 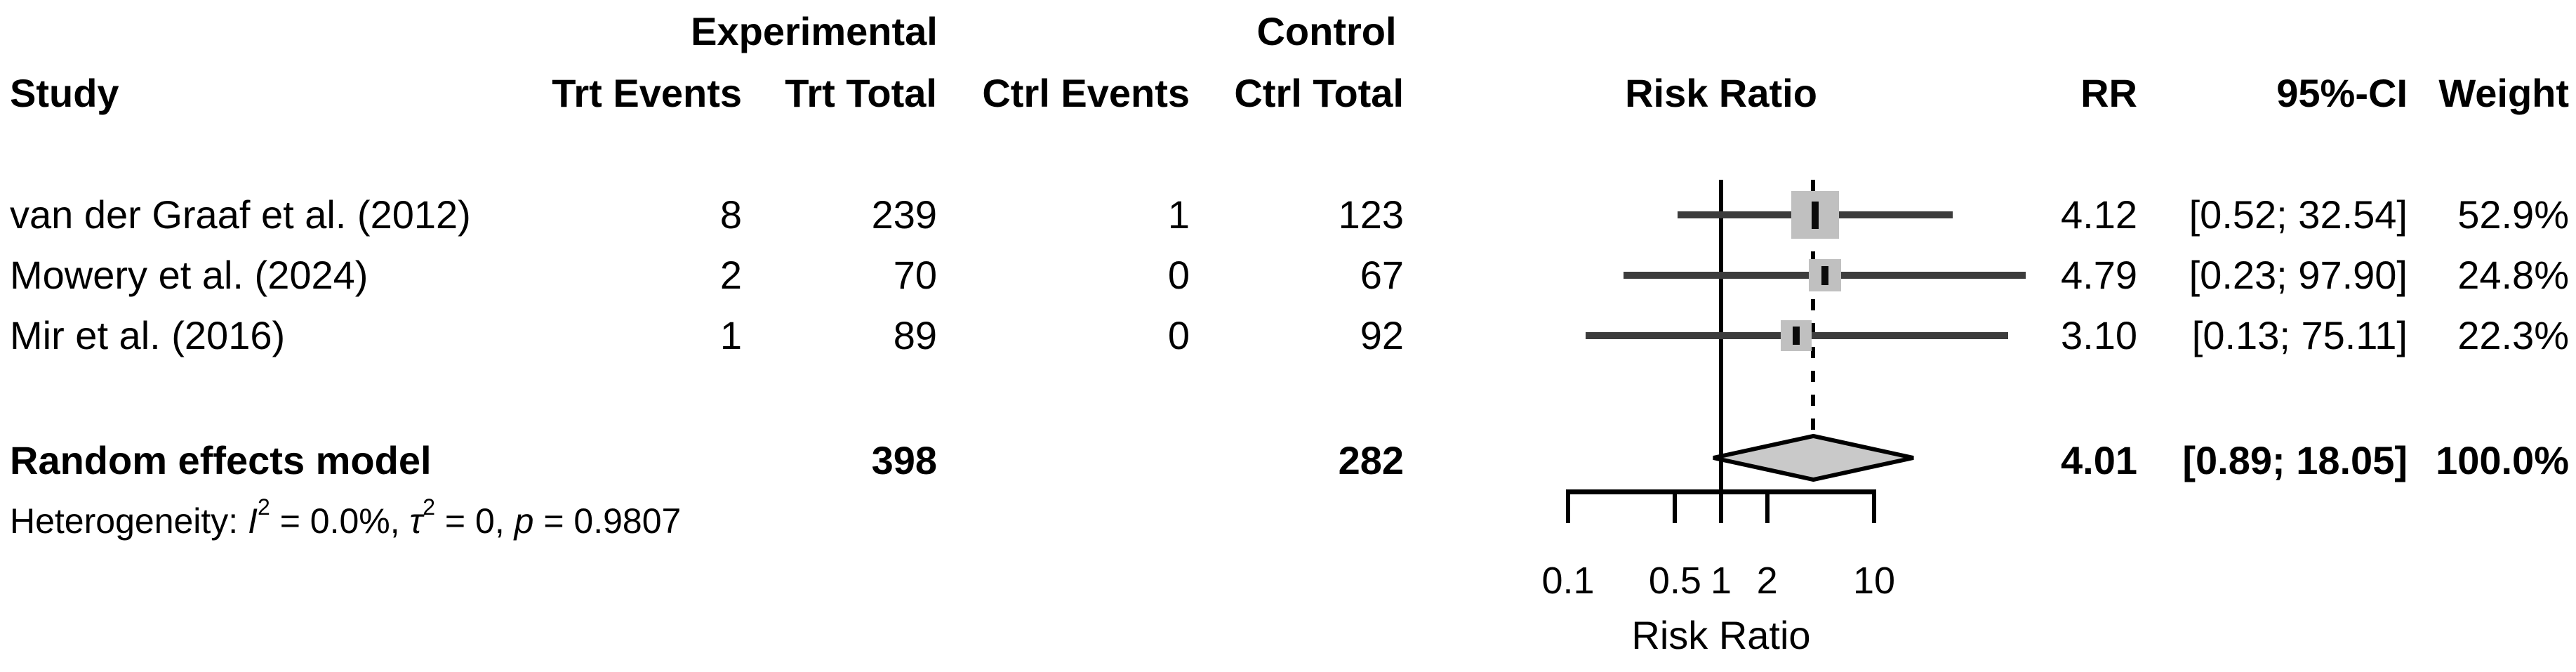 I want to click on study-trt-total: 239, so click(x=904, y=214).